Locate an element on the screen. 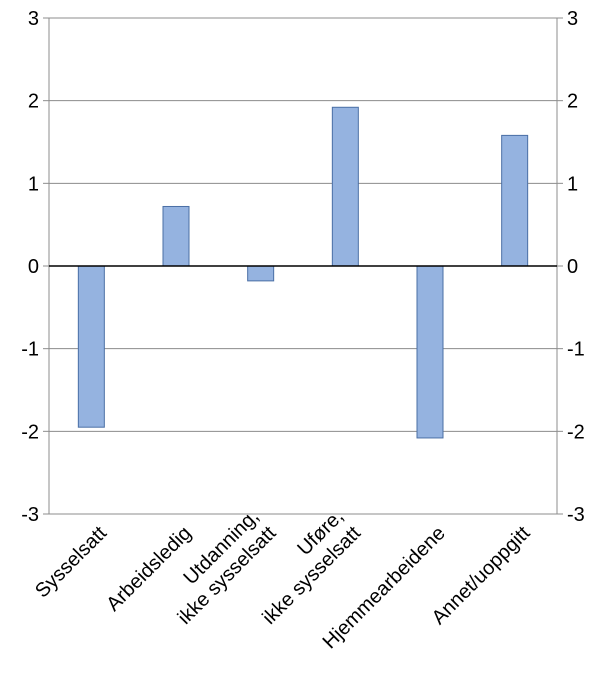  x-tick-label-line: Sysselsatt is located at coordinates (71, 562).